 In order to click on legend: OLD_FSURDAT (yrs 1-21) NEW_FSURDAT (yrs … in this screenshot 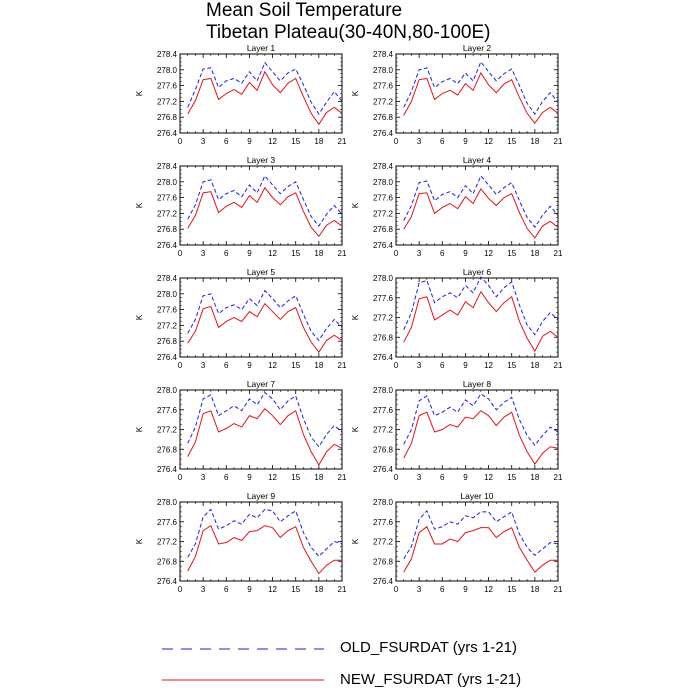, I will do `click(350, 665)`.